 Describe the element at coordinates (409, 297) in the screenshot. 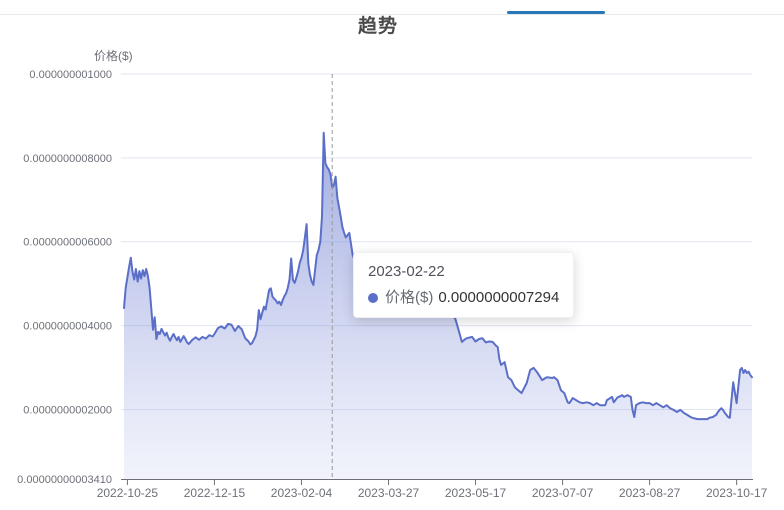

I see `tooltip-series-label: 价格($)` at that location.